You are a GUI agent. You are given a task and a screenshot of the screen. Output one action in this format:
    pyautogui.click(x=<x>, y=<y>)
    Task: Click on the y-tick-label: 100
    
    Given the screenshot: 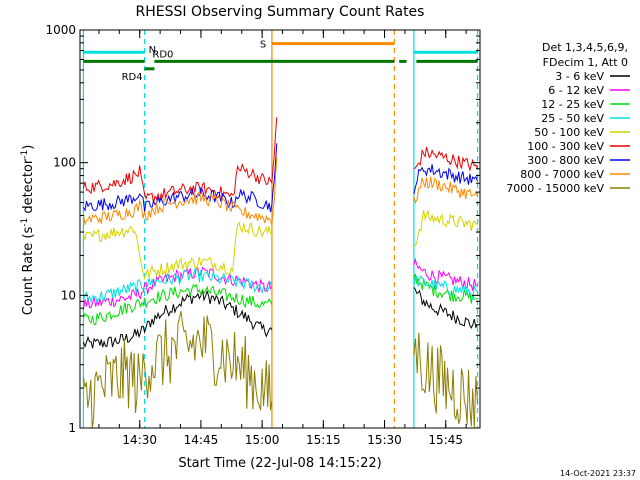 What is the action you would take?
    pyautogui.click(x=64, y=163)
    